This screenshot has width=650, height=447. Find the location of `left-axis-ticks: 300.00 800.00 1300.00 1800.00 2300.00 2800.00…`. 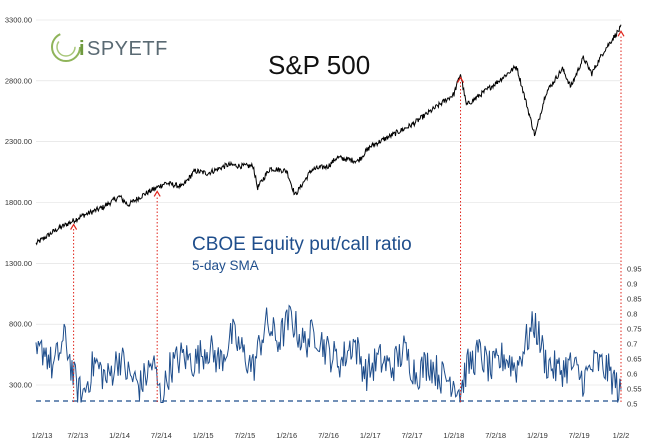

left-axis-ticks: 300.00 800.00 1300.00 1800.00 2300.00 2800.00… is located at coordinates (18, 203).